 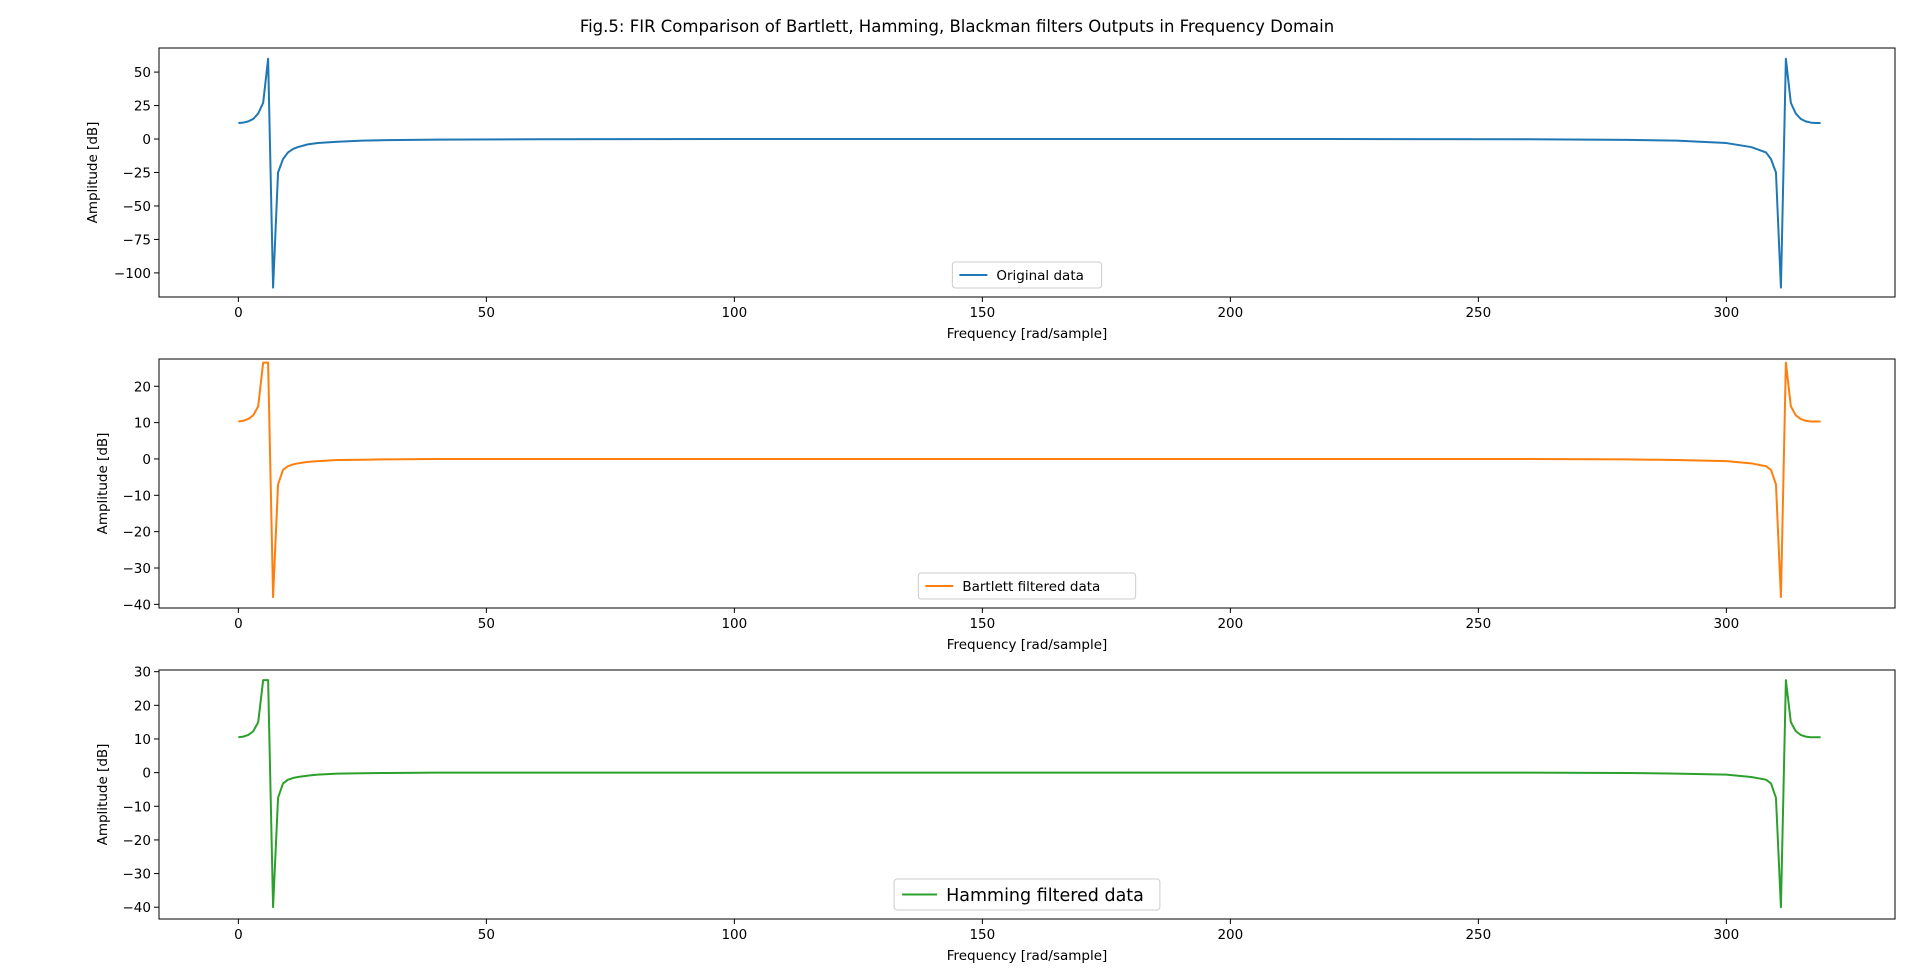 What do you see at coordinates (137, 207) in the screenshot?
I see `y-tick-label: −50` at bounding box center [137, 207].